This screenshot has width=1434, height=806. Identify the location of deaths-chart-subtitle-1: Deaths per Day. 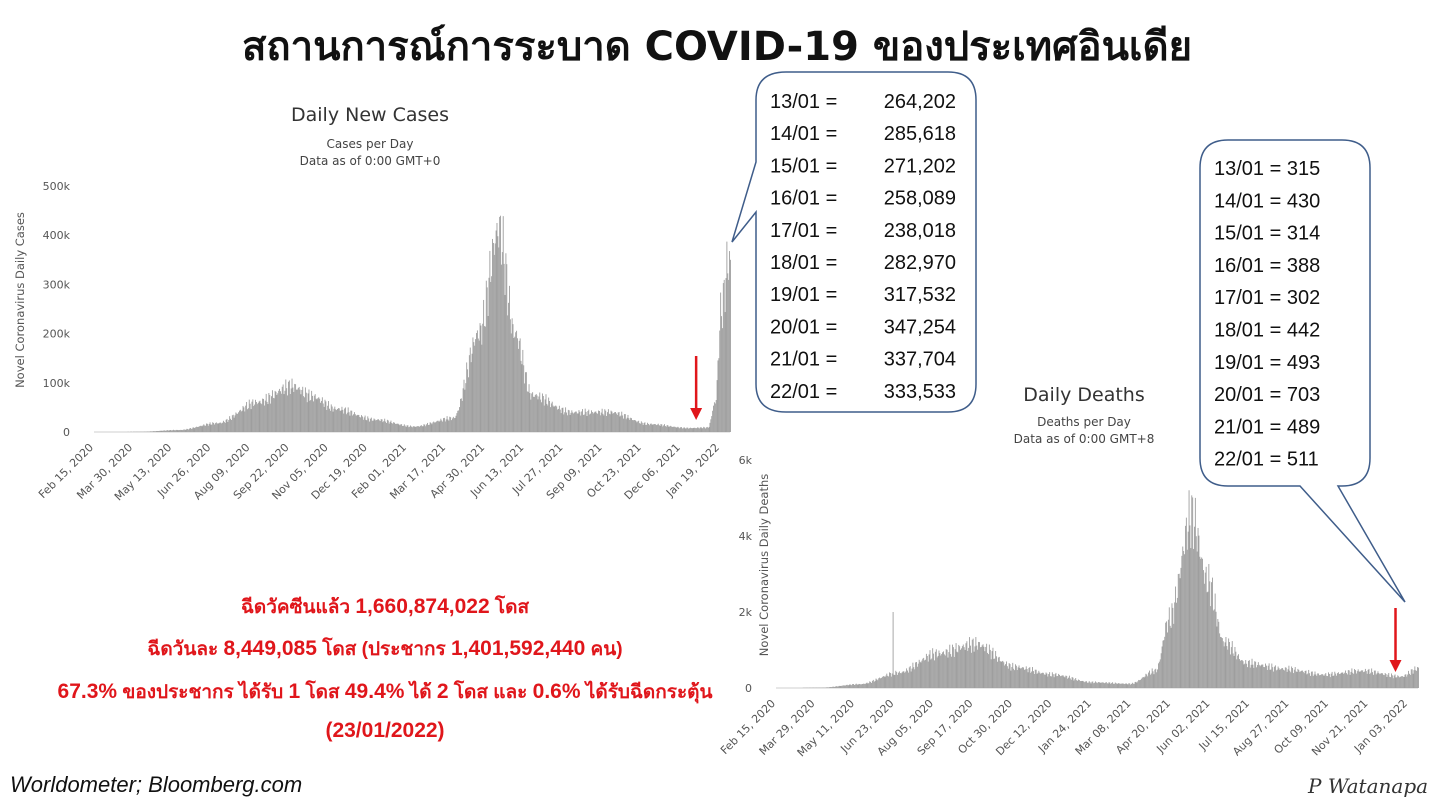
(1084, 422).